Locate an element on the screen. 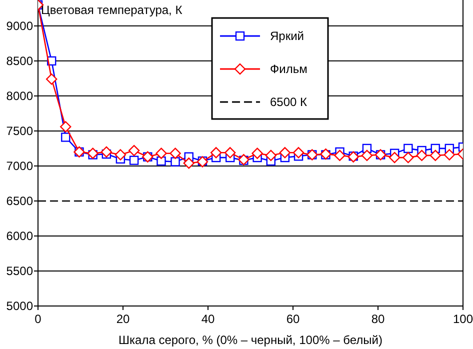 The width and height of the screenshot is (473, 349). x-tick-label: 100 is located at coordinates (462, 319).